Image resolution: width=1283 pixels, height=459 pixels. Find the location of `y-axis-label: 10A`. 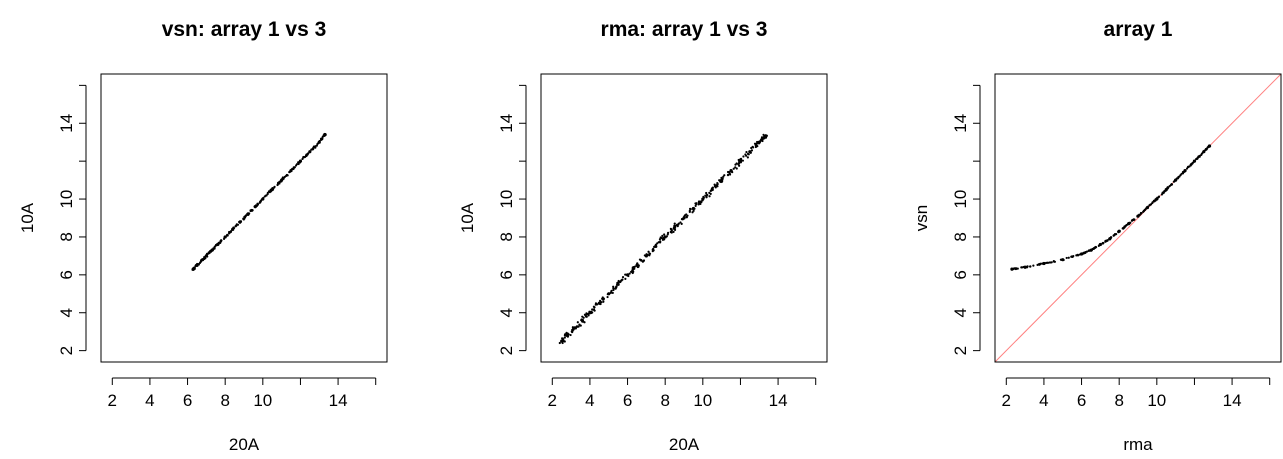

y-axis-label: 10A is located at coordinates (27, 217).